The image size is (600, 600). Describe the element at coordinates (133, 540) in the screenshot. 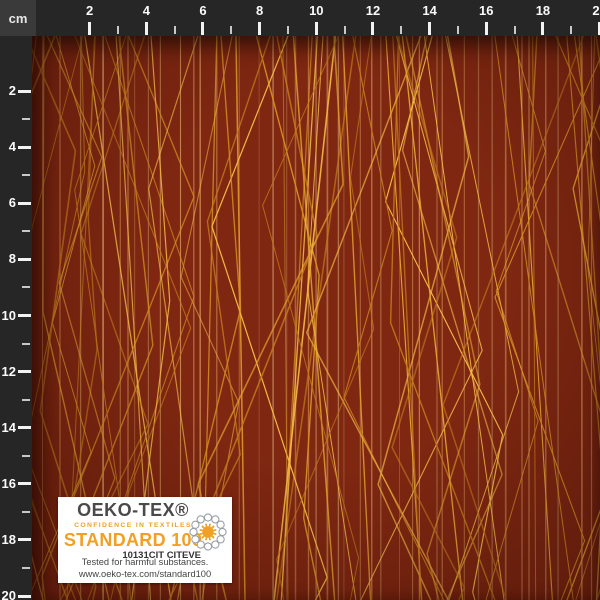

I see `oeko-tex-standard: STANDARD 100` at that location.